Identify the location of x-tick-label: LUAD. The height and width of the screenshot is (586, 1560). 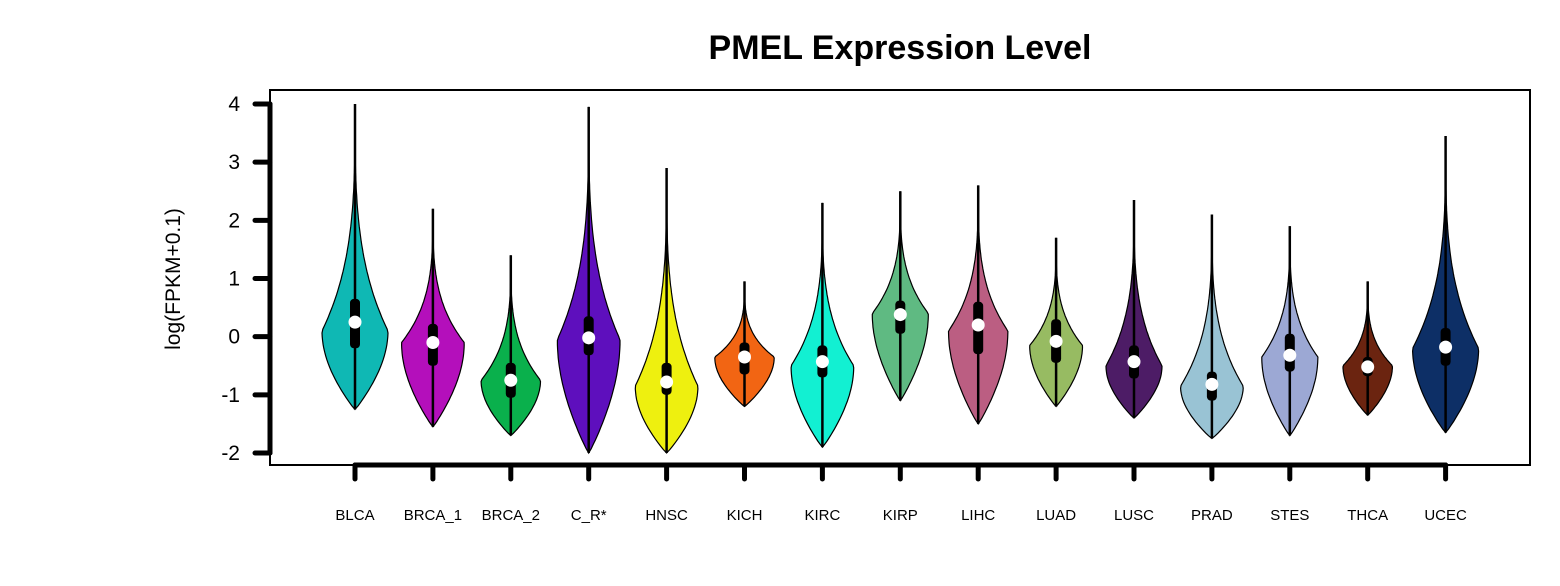
(1056, 515).